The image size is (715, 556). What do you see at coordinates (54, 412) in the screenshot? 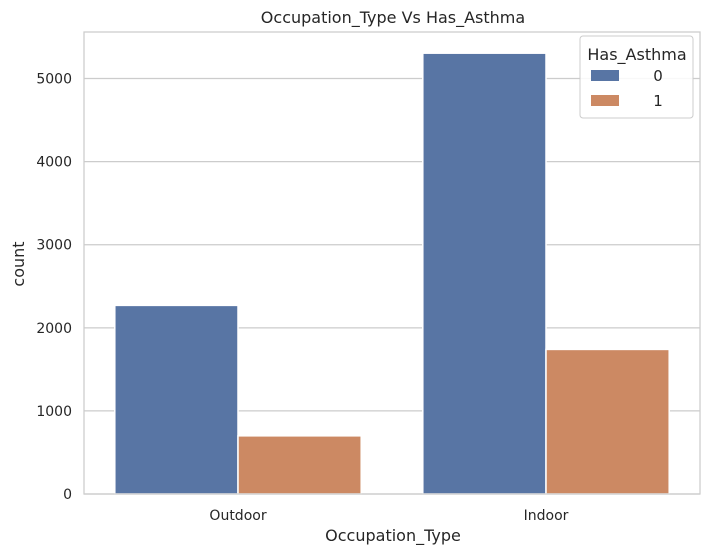
I see `y-tick-label: 1000` at bounding box center [54, 412].